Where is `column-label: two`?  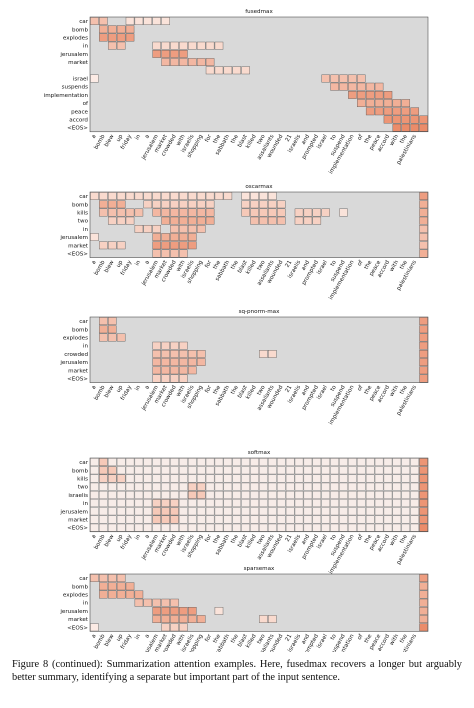
column-label: two is located at coordinates (261, 639).